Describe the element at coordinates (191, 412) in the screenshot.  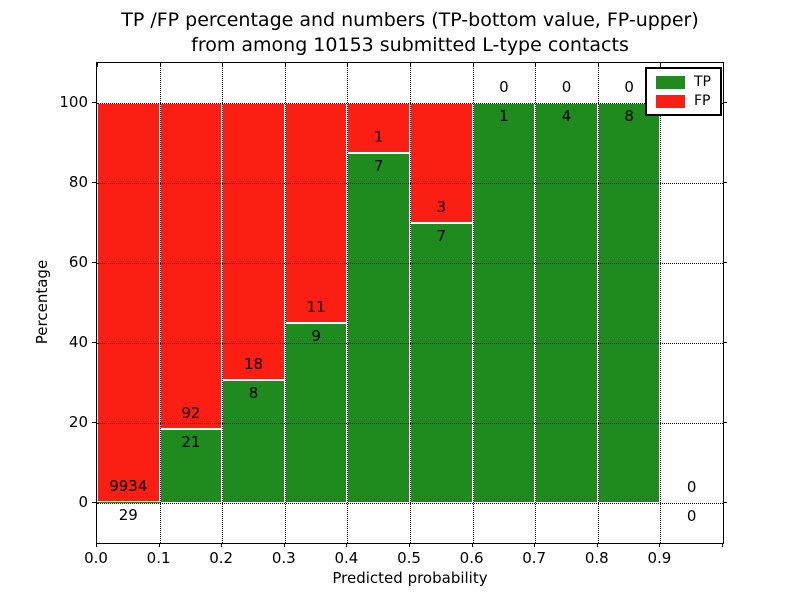
I see `fp-count-label: 92` at that location.